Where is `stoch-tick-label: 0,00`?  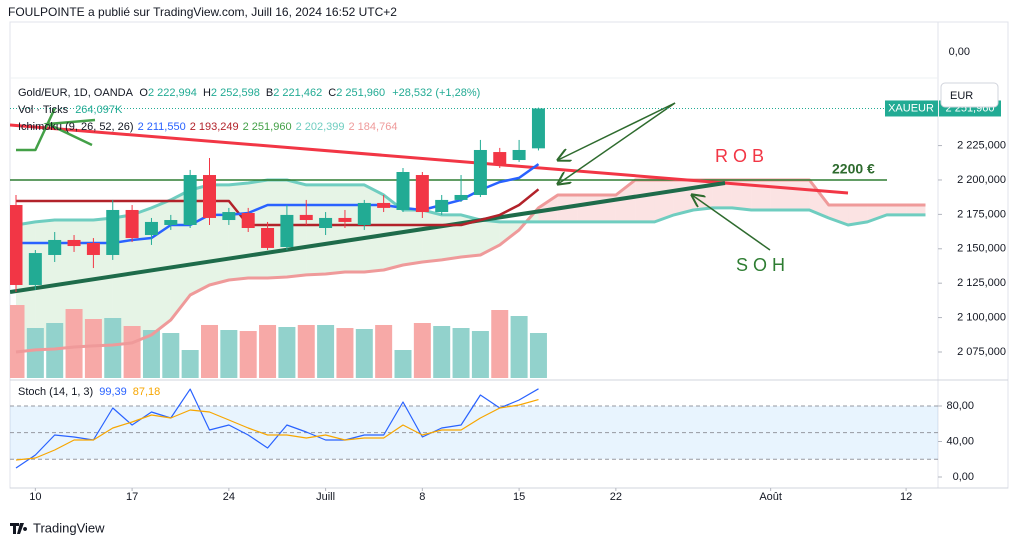 stoch-tick-label: 0,00 is located at coordinates (963, 477).